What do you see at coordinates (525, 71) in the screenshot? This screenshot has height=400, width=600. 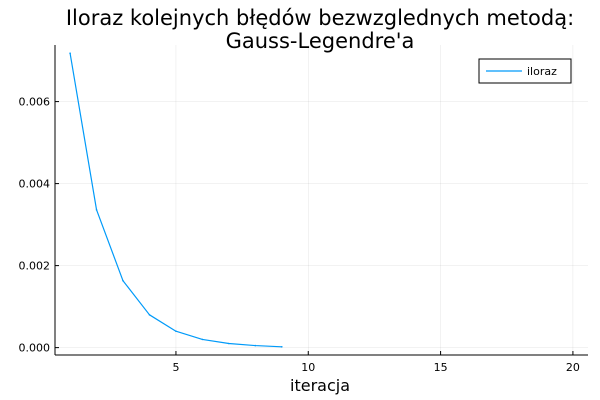 I see `legend: iloraz` at bounding box center [525, 71].